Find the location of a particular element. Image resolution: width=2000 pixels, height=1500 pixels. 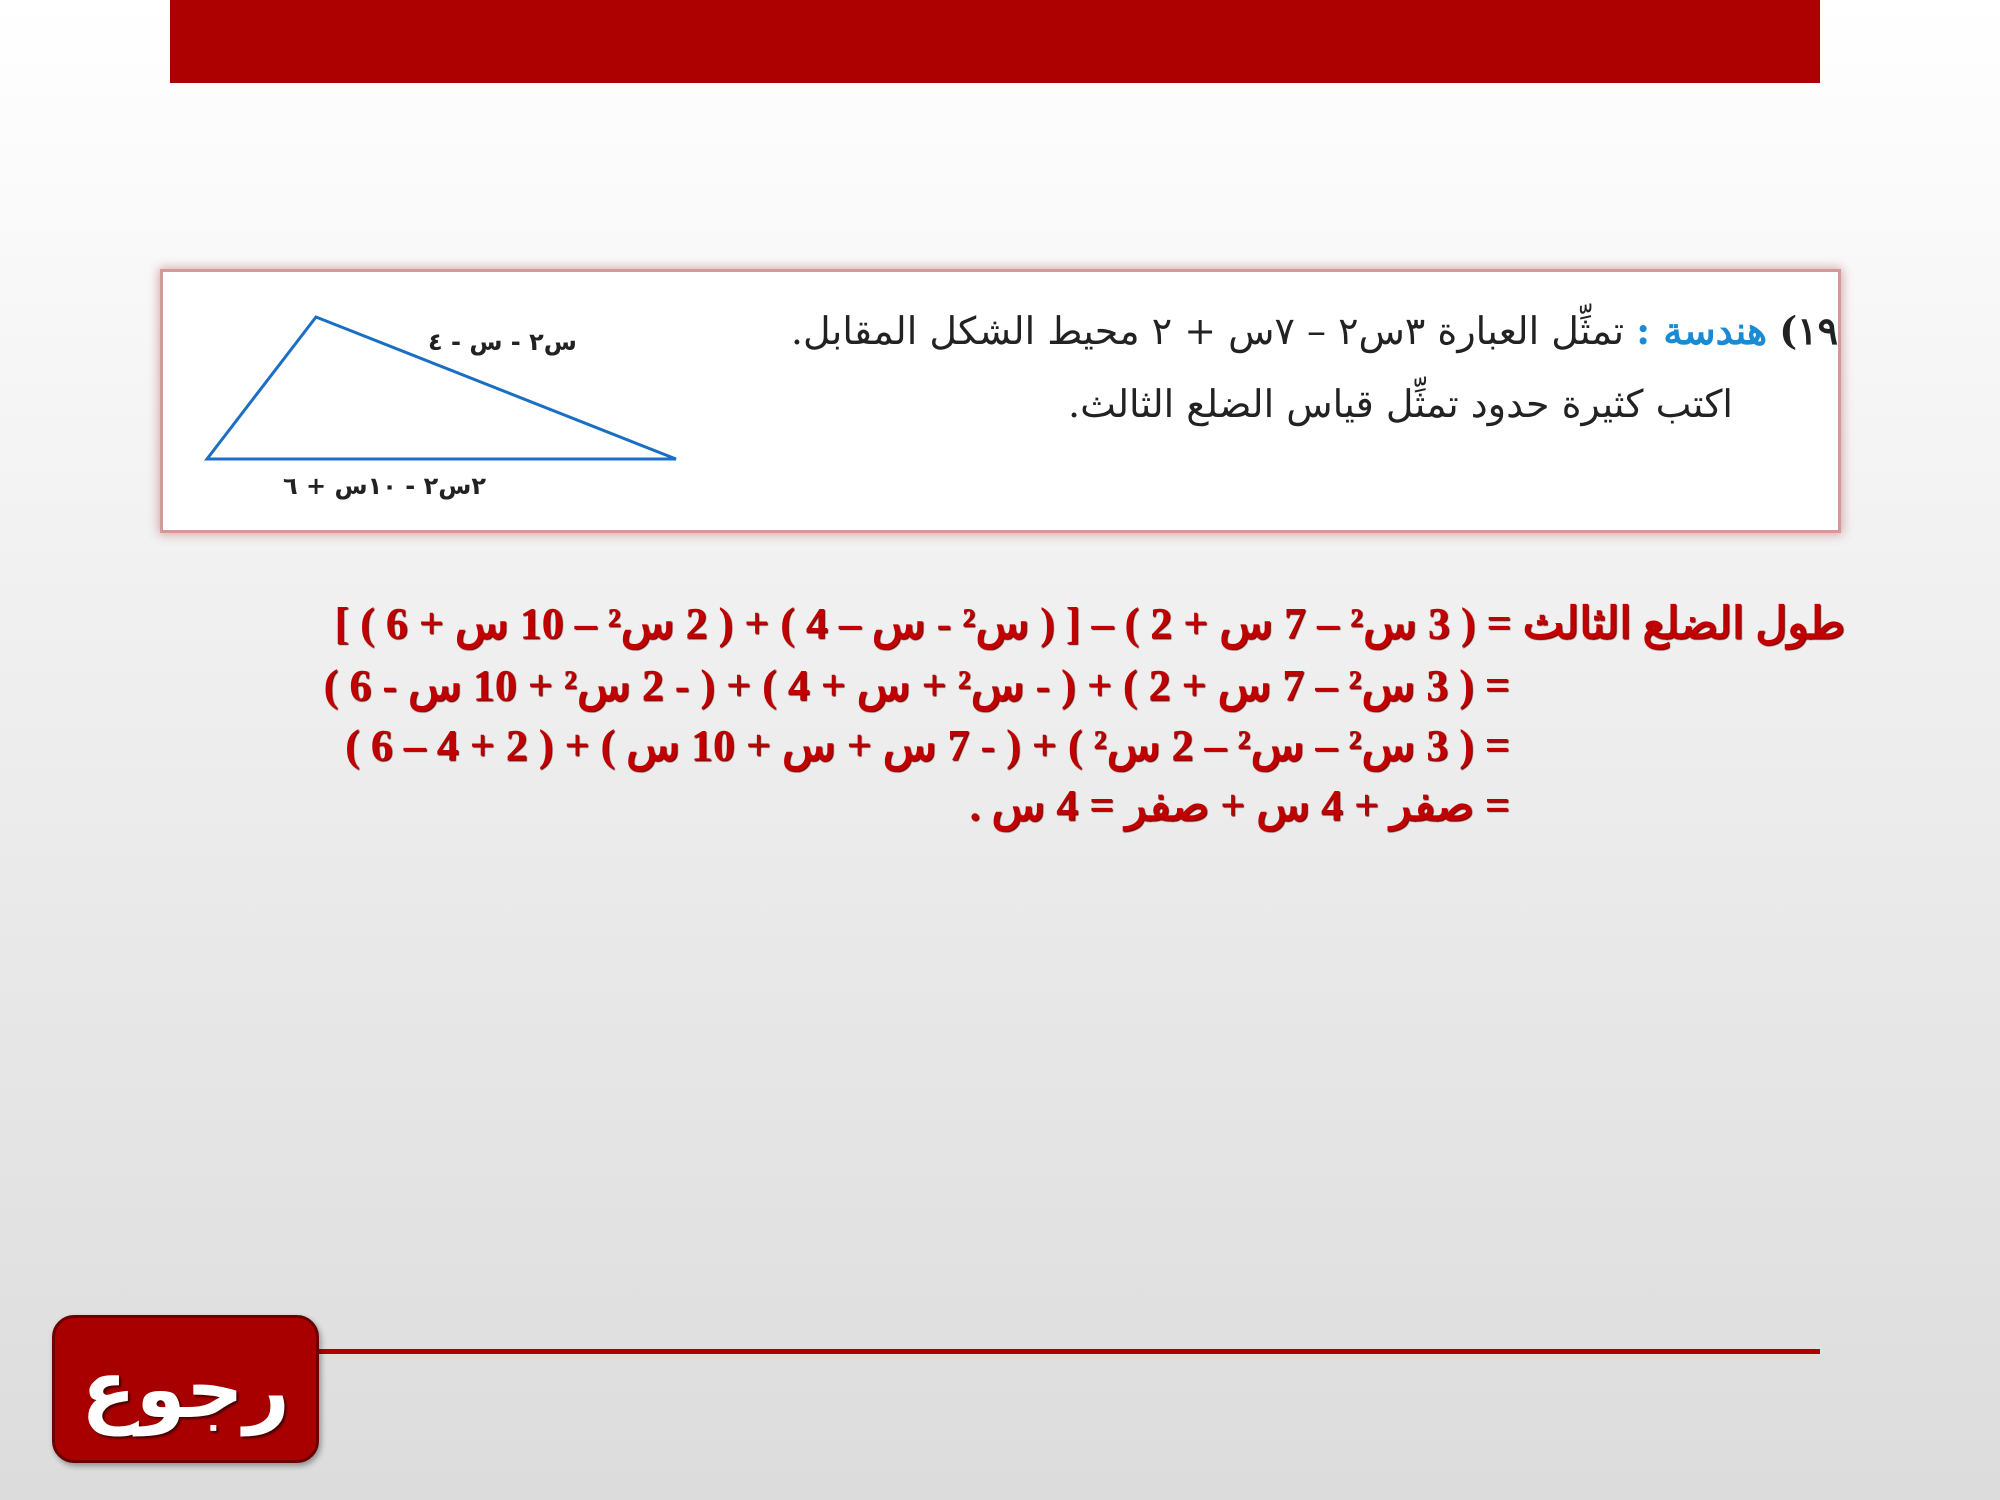

side-label-top: س٢ - س - ٤ is located at coordinates (502, 342).